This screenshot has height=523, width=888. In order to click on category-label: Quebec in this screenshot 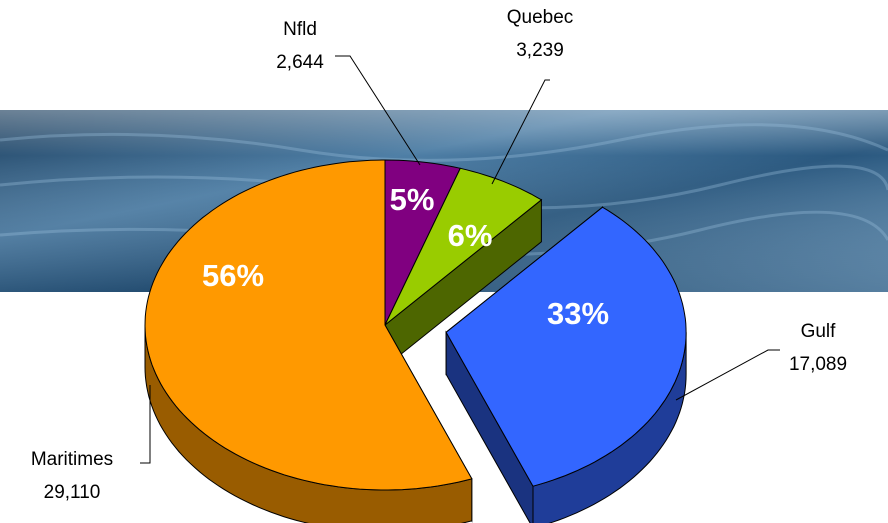, I will do `click(540, 17)`.